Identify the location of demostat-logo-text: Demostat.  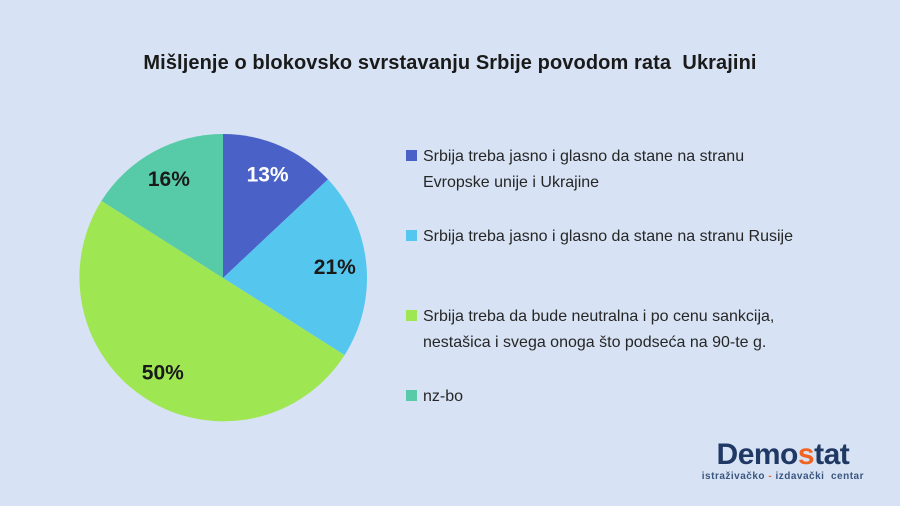
(783, 455).